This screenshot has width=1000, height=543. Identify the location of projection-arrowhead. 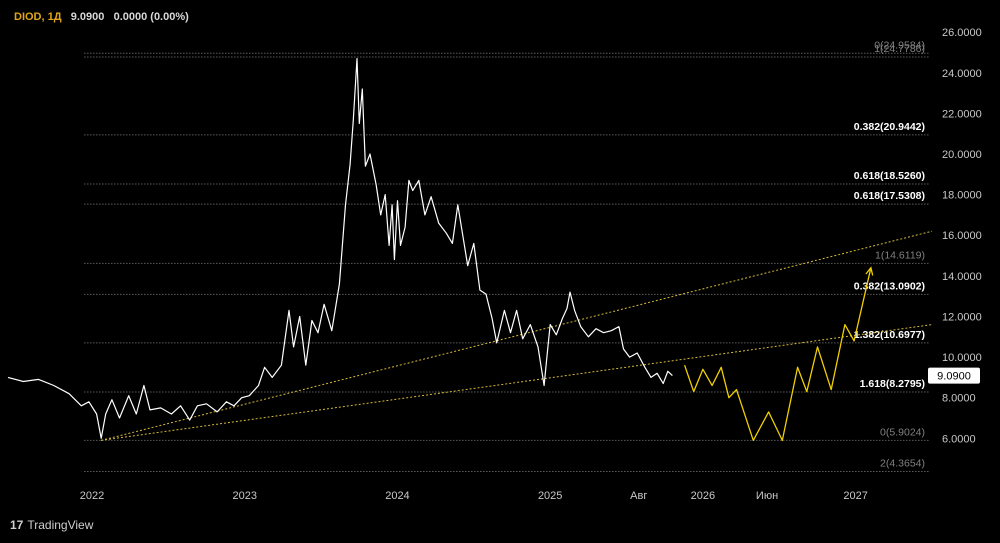
(869, 271).